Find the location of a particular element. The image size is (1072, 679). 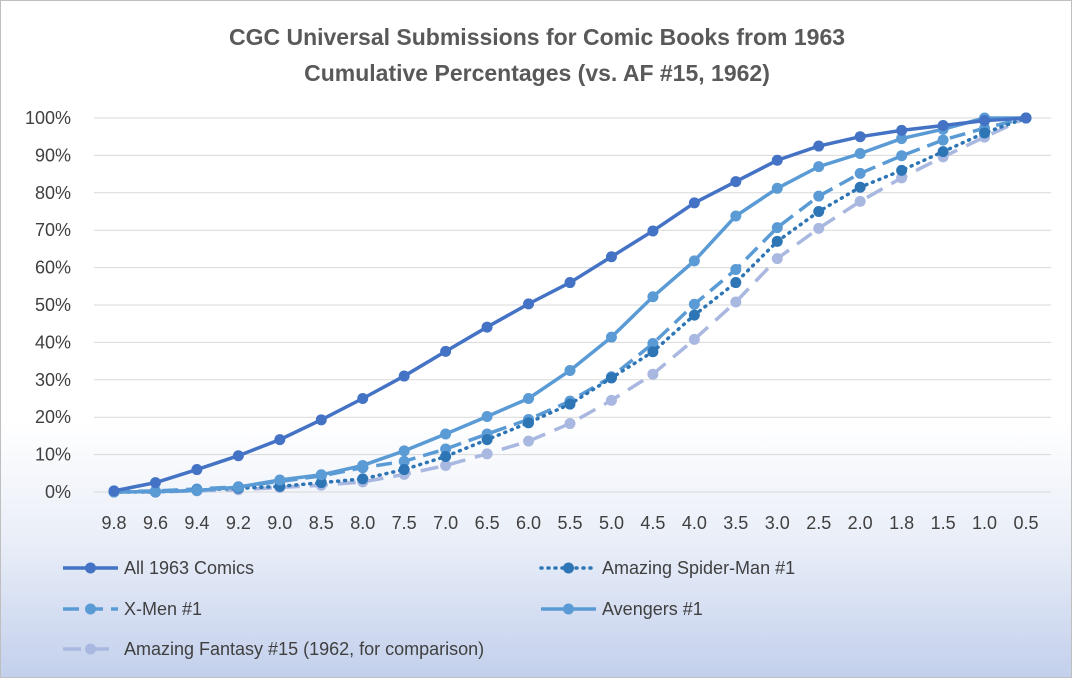

y-tick-label: 40% is located at coordinates (53, 342).